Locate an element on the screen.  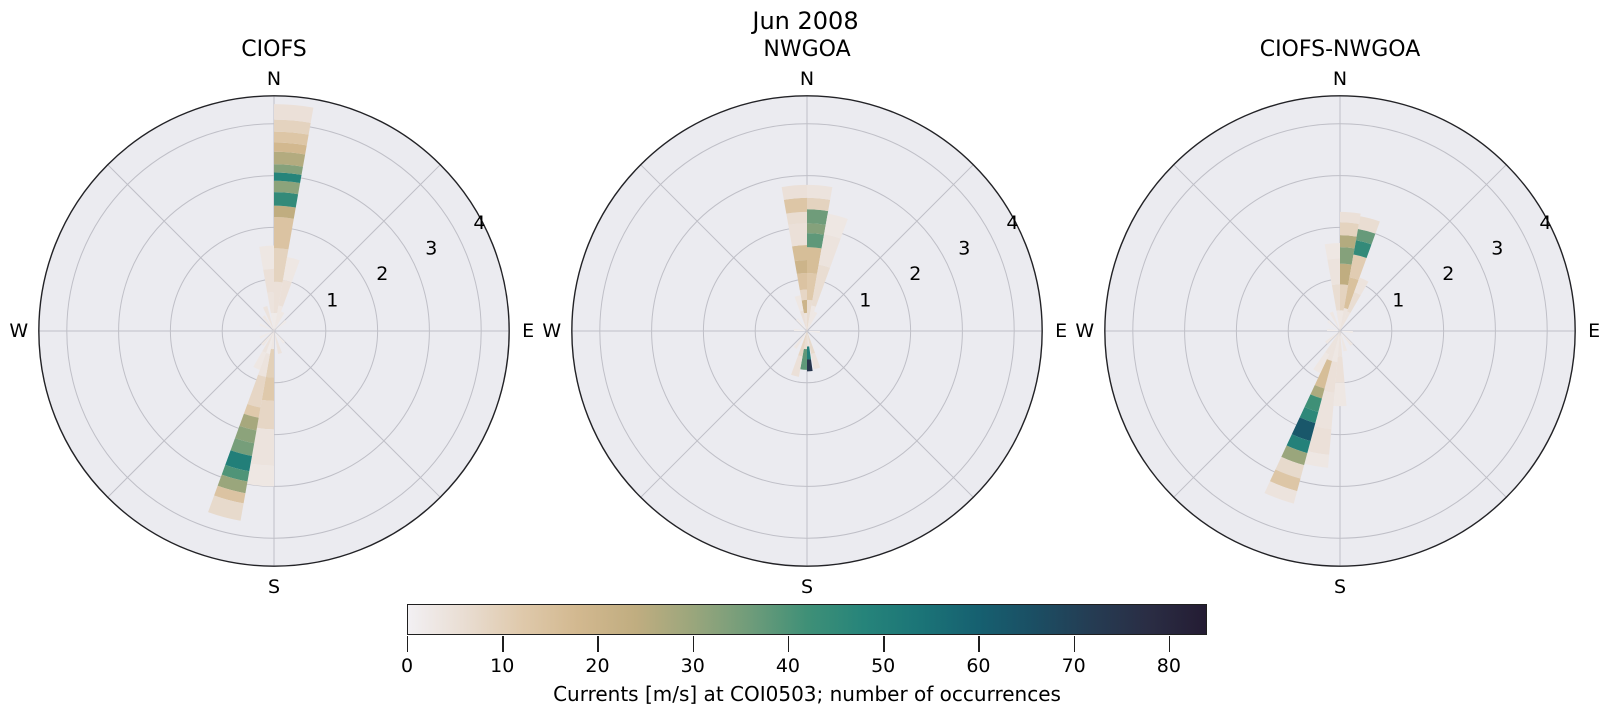
compass-label-west: W is located at coordinates (18, 331).